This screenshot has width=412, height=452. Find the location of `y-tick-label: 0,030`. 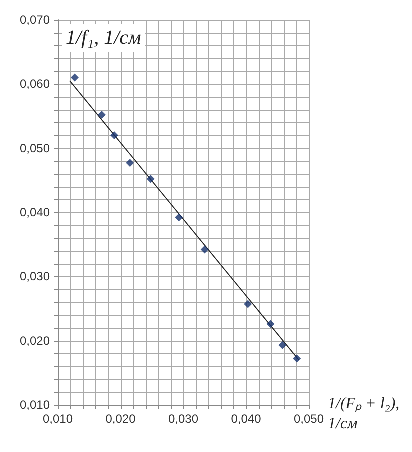

y-tick-label: 0,030 is located at coordinates (35, 277).